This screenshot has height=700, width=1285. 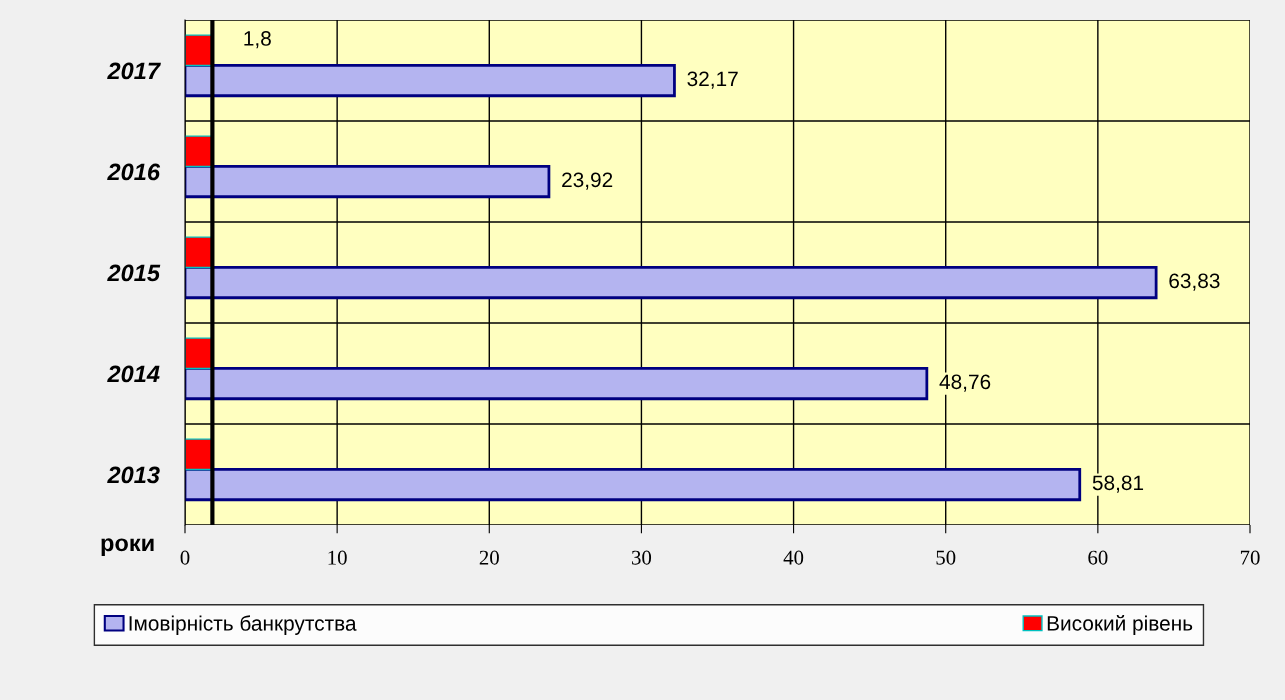 I want to click on data-label: 58,81, so click(x=1118, y=484).